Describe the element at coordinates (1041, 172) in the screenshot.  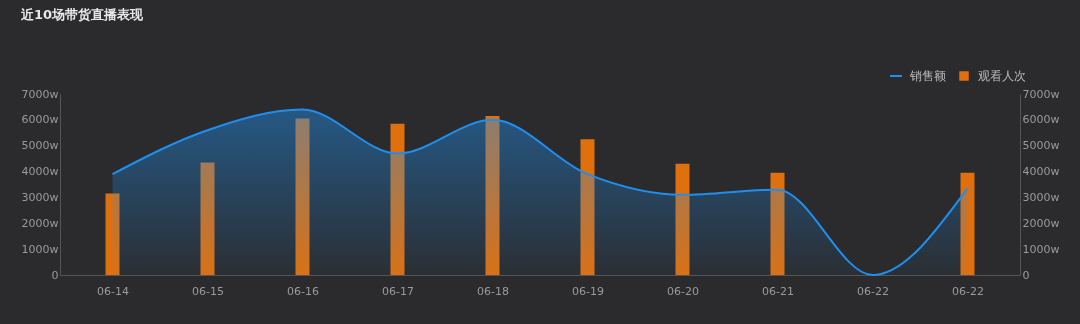
I see `y2-tick-label: 4000w` at that location.